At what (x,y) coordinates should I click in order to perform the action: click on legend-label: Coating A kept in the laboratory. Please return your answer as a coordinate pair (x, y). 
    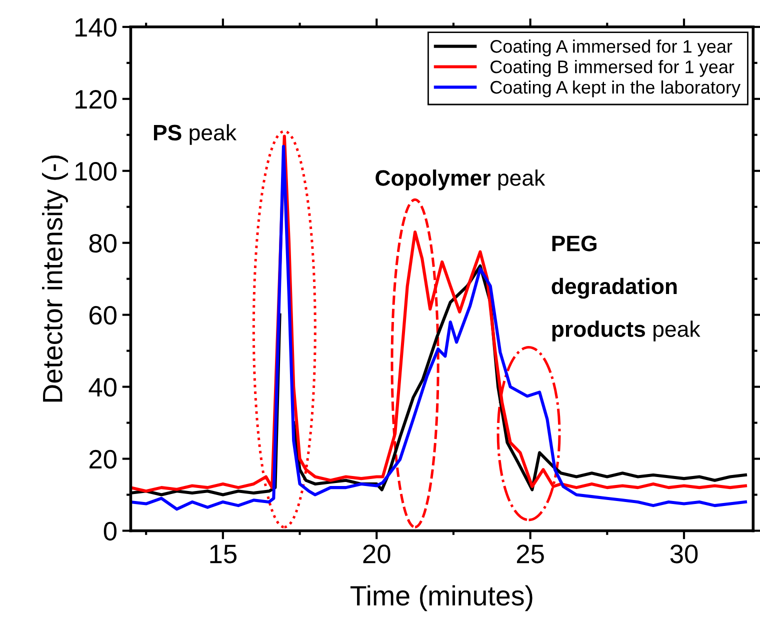
    Looking at the image, I should click on (615, 89).